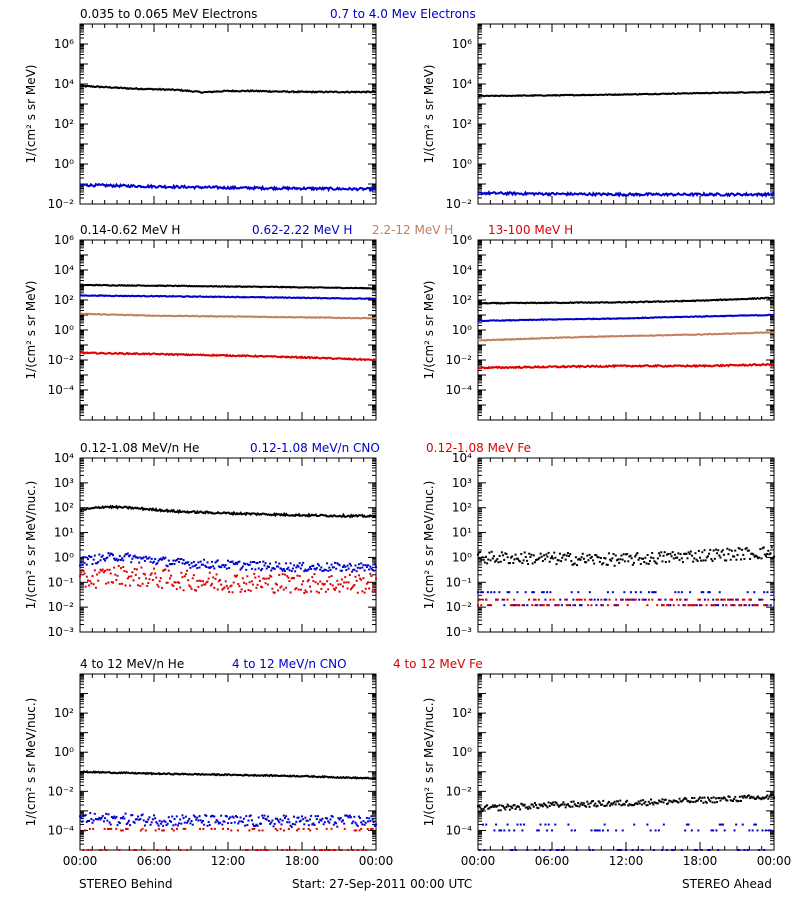 Image resolution: width=800 pixels, height=900 pixels. I want to click on y-tick-label: 10⁰, so click(64, 164).